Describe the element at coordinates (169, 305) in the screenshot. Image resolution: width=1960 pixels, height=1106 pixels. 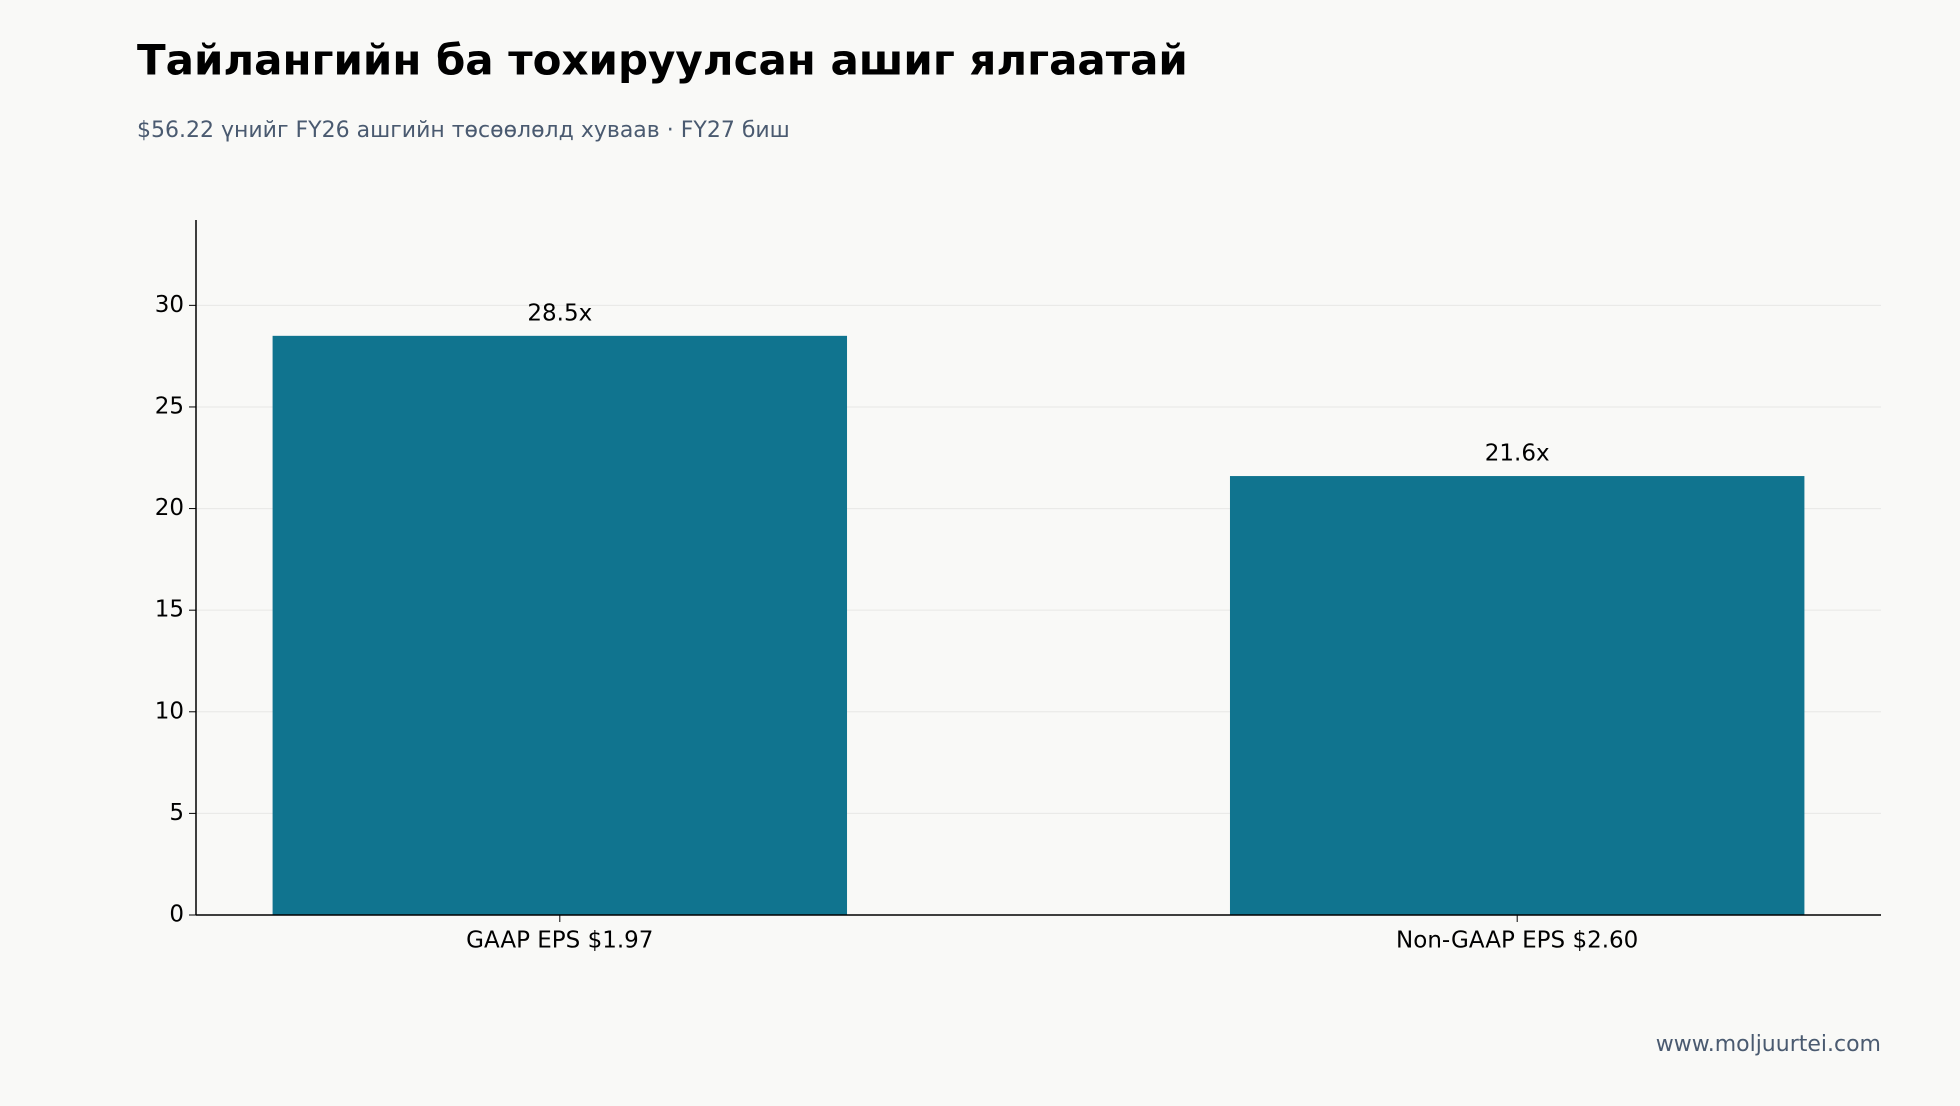
I see `y-tick-label: 30` at that location.